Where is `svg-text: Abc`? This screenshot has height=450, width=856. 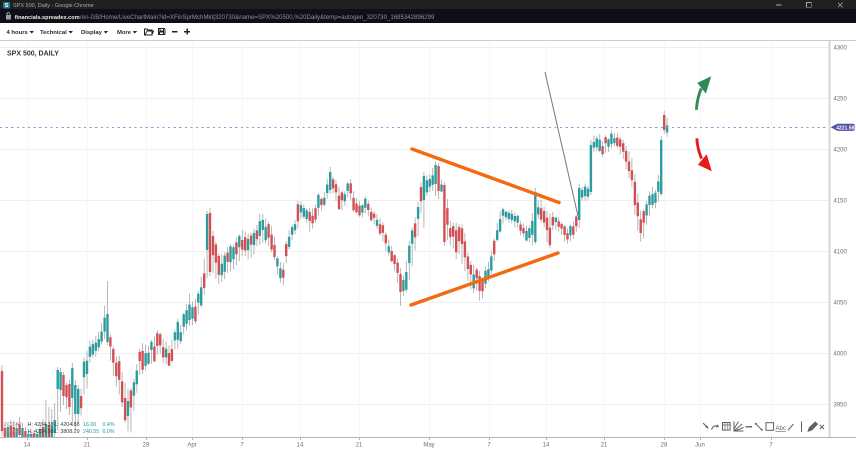
svg-text: Abc is located at coordinates (781, 429).